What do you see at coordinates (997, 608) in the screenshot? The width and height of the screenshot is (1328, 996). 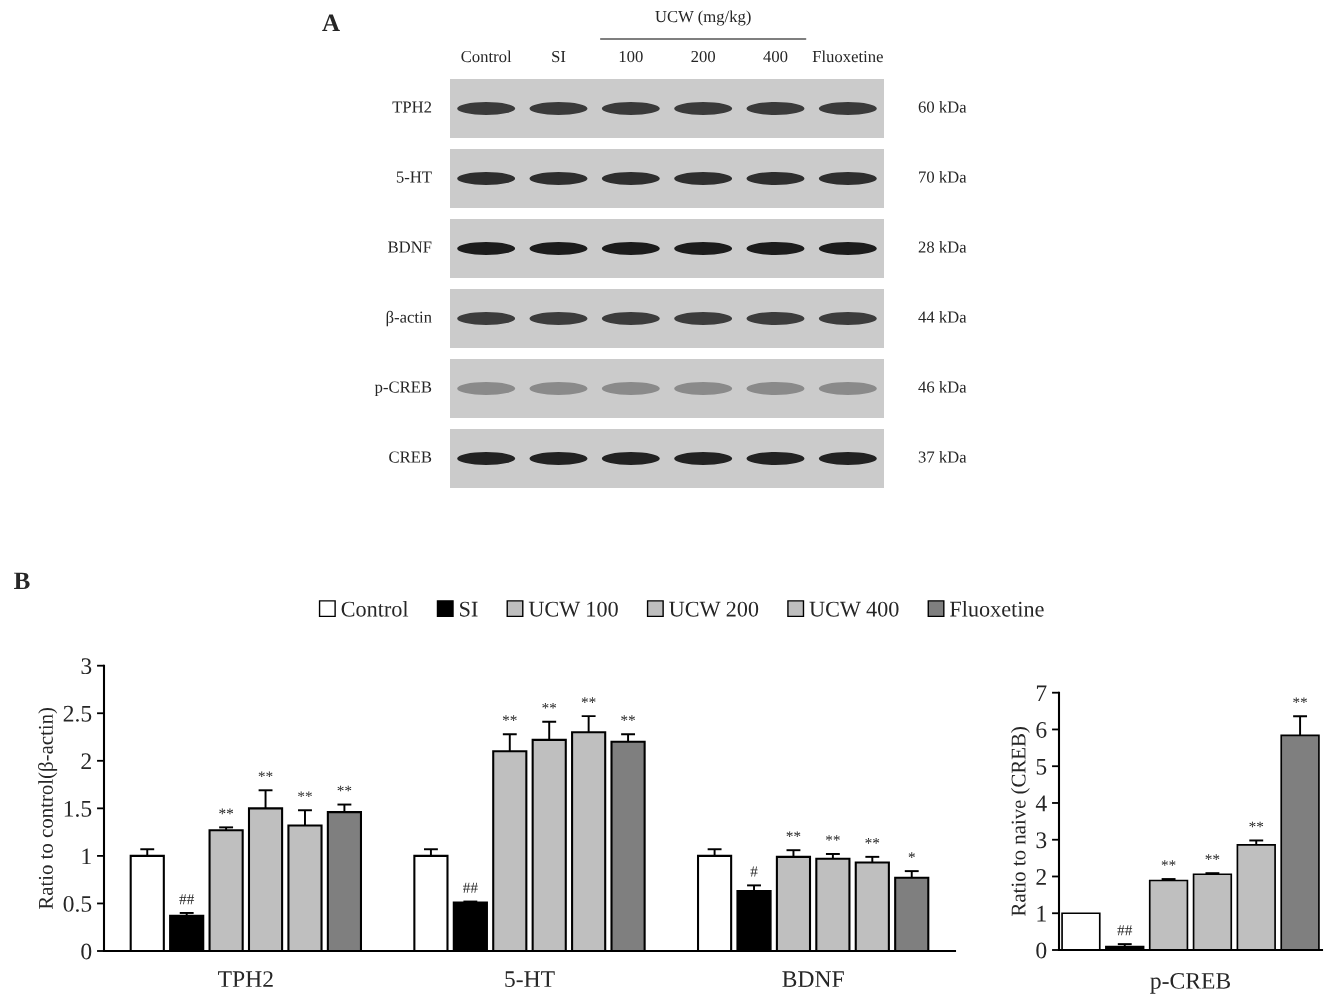 I see `legend-label: Fluoxetine` at bounding box center [997, 608].